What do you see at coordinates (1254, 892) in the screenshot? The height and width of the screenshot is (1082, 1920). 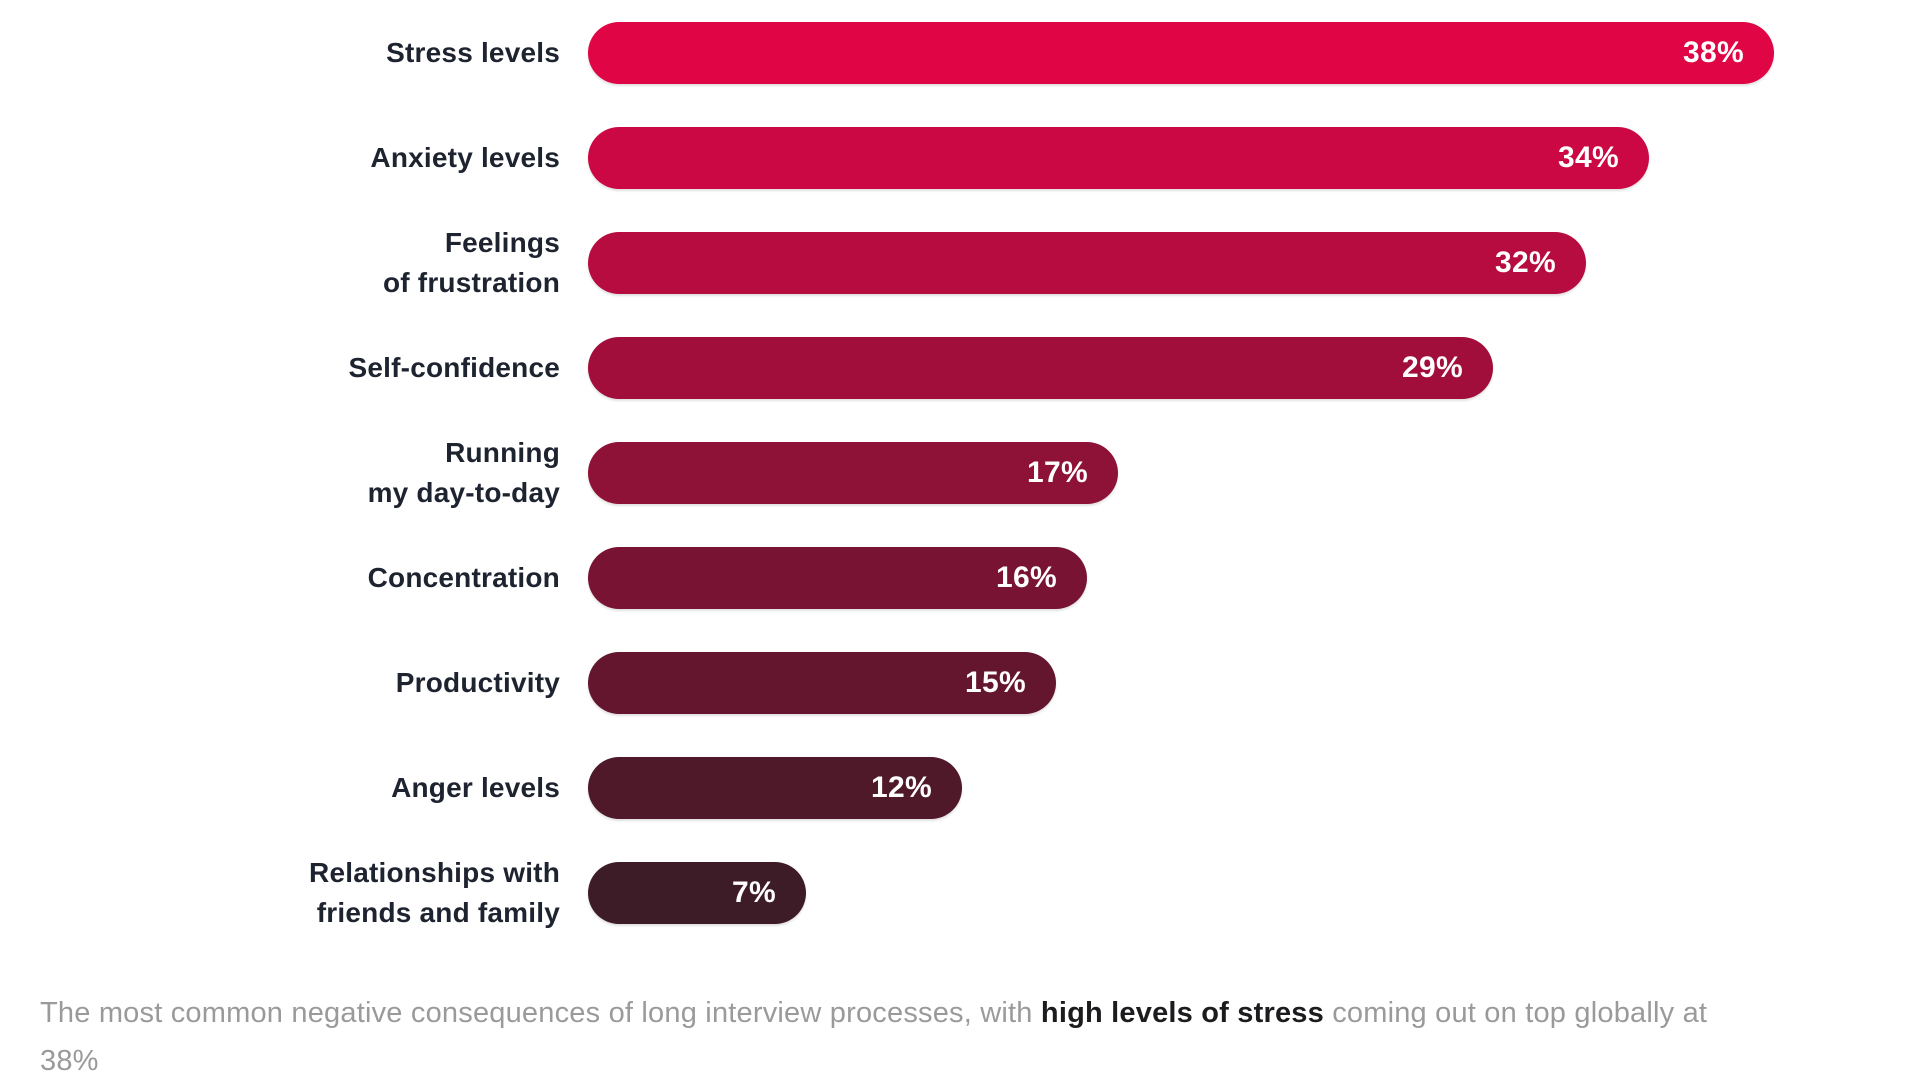 I see `bar-track: 7%` at bounding box center [1254, 892].